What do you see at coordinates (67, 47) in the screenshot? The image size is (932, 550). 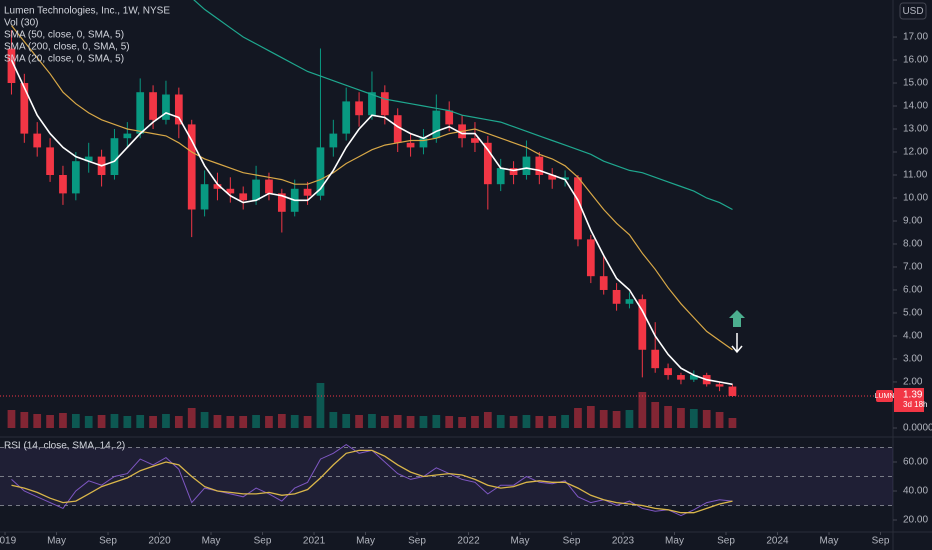 I see `legend-entry: SMA (200, close, 0, SMA, 5)` at bounding box center [67, 47].